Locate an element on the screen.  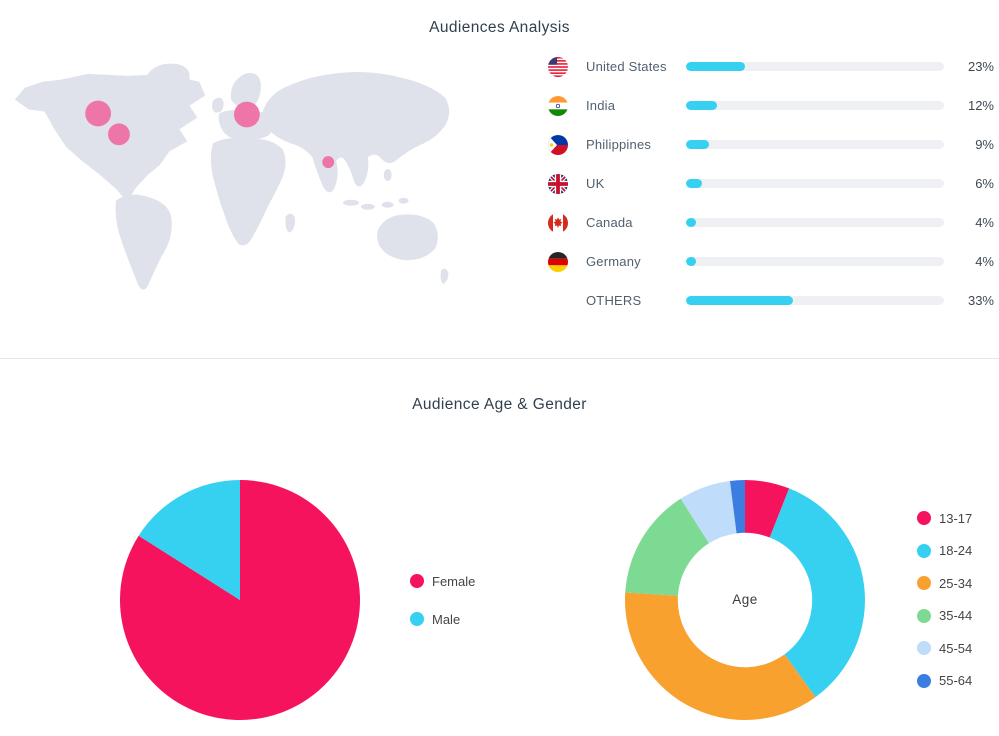
country-label: UK is located at coordinates (595, 183).